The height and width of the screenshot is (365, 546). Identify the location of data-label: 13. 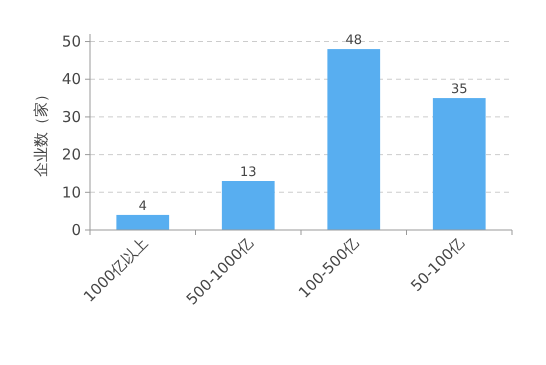
(248, 172).